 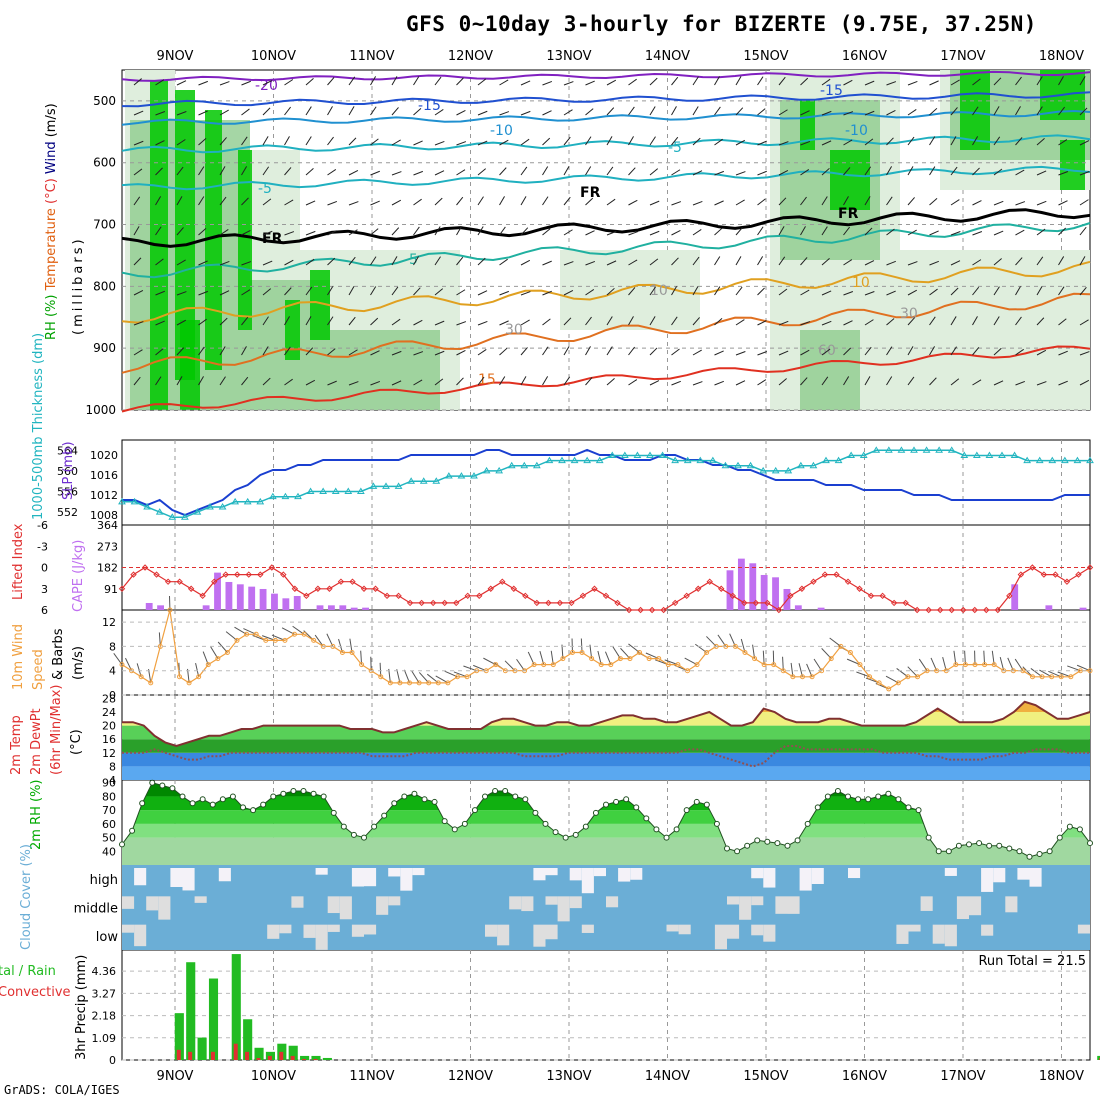 I want to click on rh-tick-label: 40, so click(x=109, y=851).